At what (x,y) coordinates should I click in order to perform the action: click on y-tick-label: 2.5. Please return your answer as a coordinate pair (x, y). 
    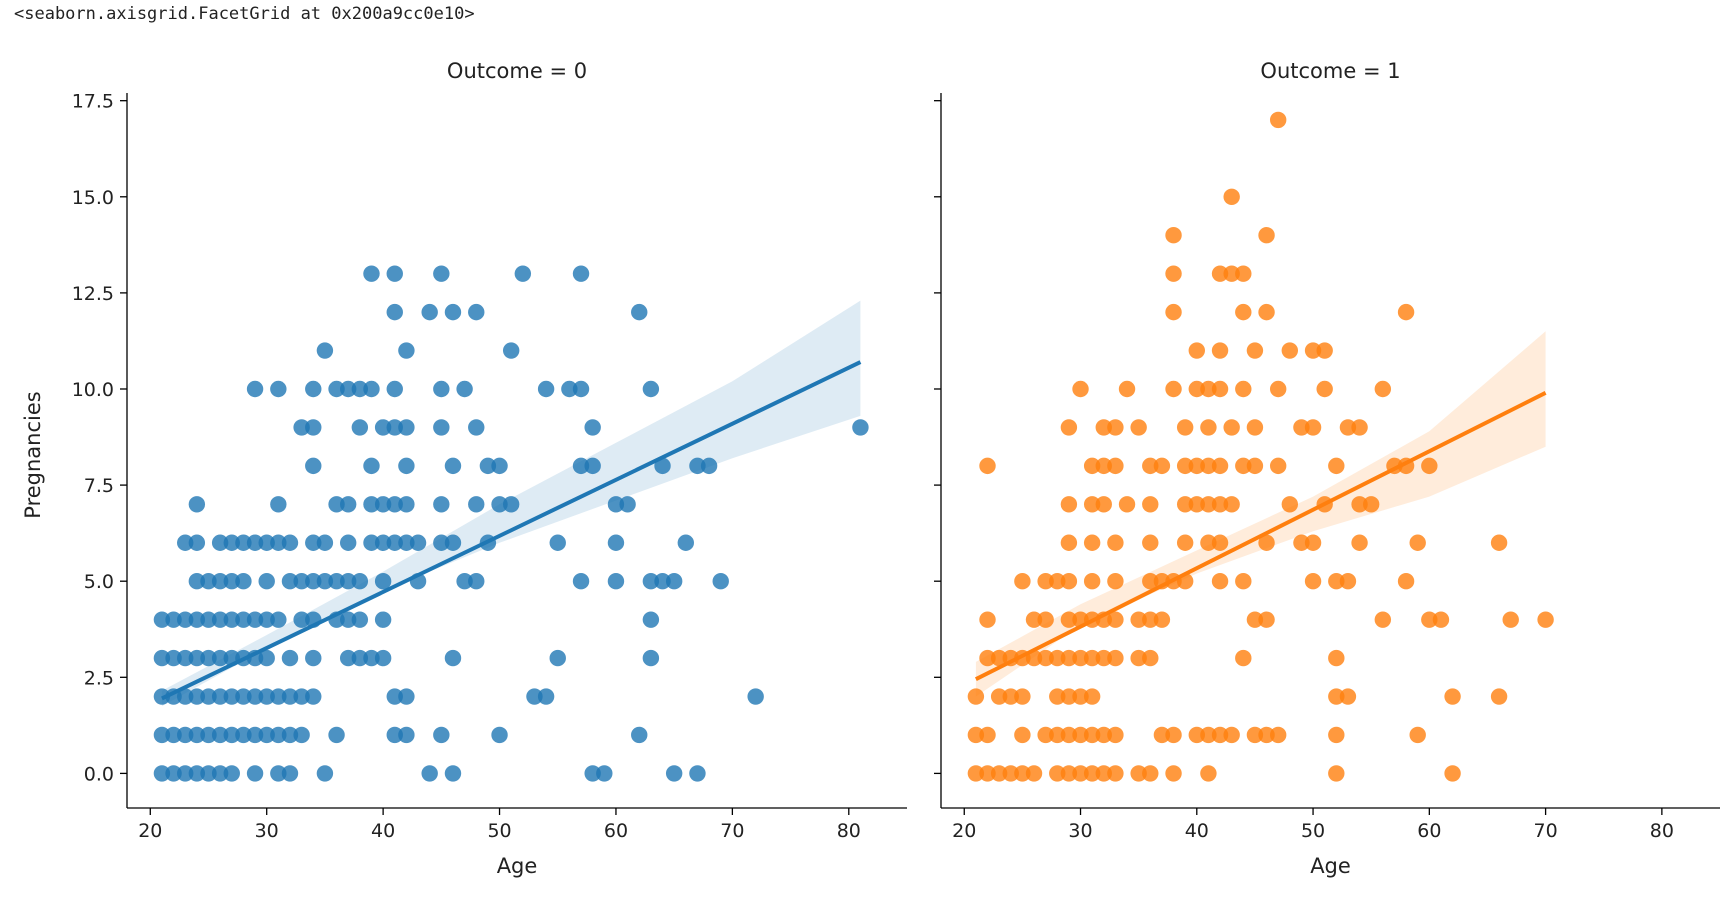
    Looking at the image, I should click on (99, 678).